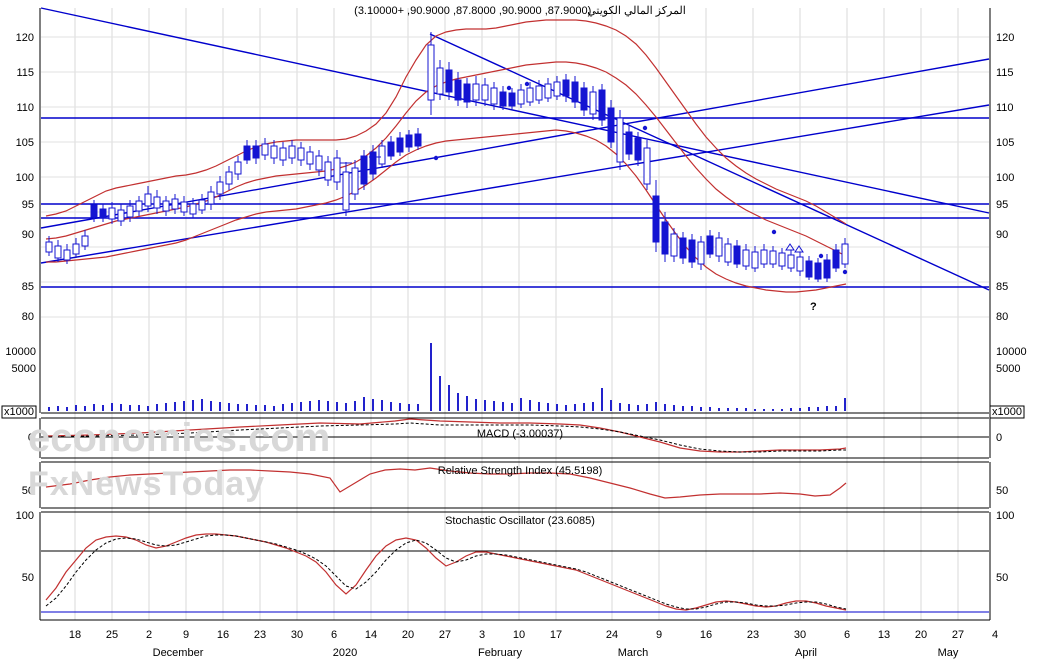 Image resolution: width=1040 pixels, height=659 pixels. What do you see at coordinates (1005, 547) in the screenshot?
I see `stoch-axis-right: 100 50` at bounding box center [1005, 547].